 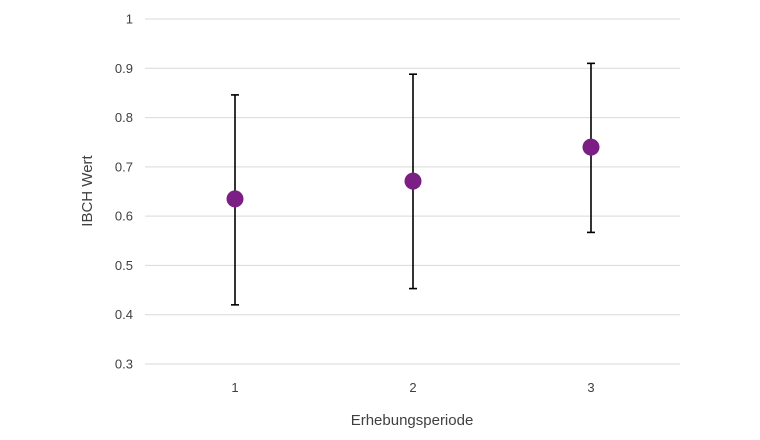 I want to click on x-tick-label-1: 1, so click(x=234, y=387).